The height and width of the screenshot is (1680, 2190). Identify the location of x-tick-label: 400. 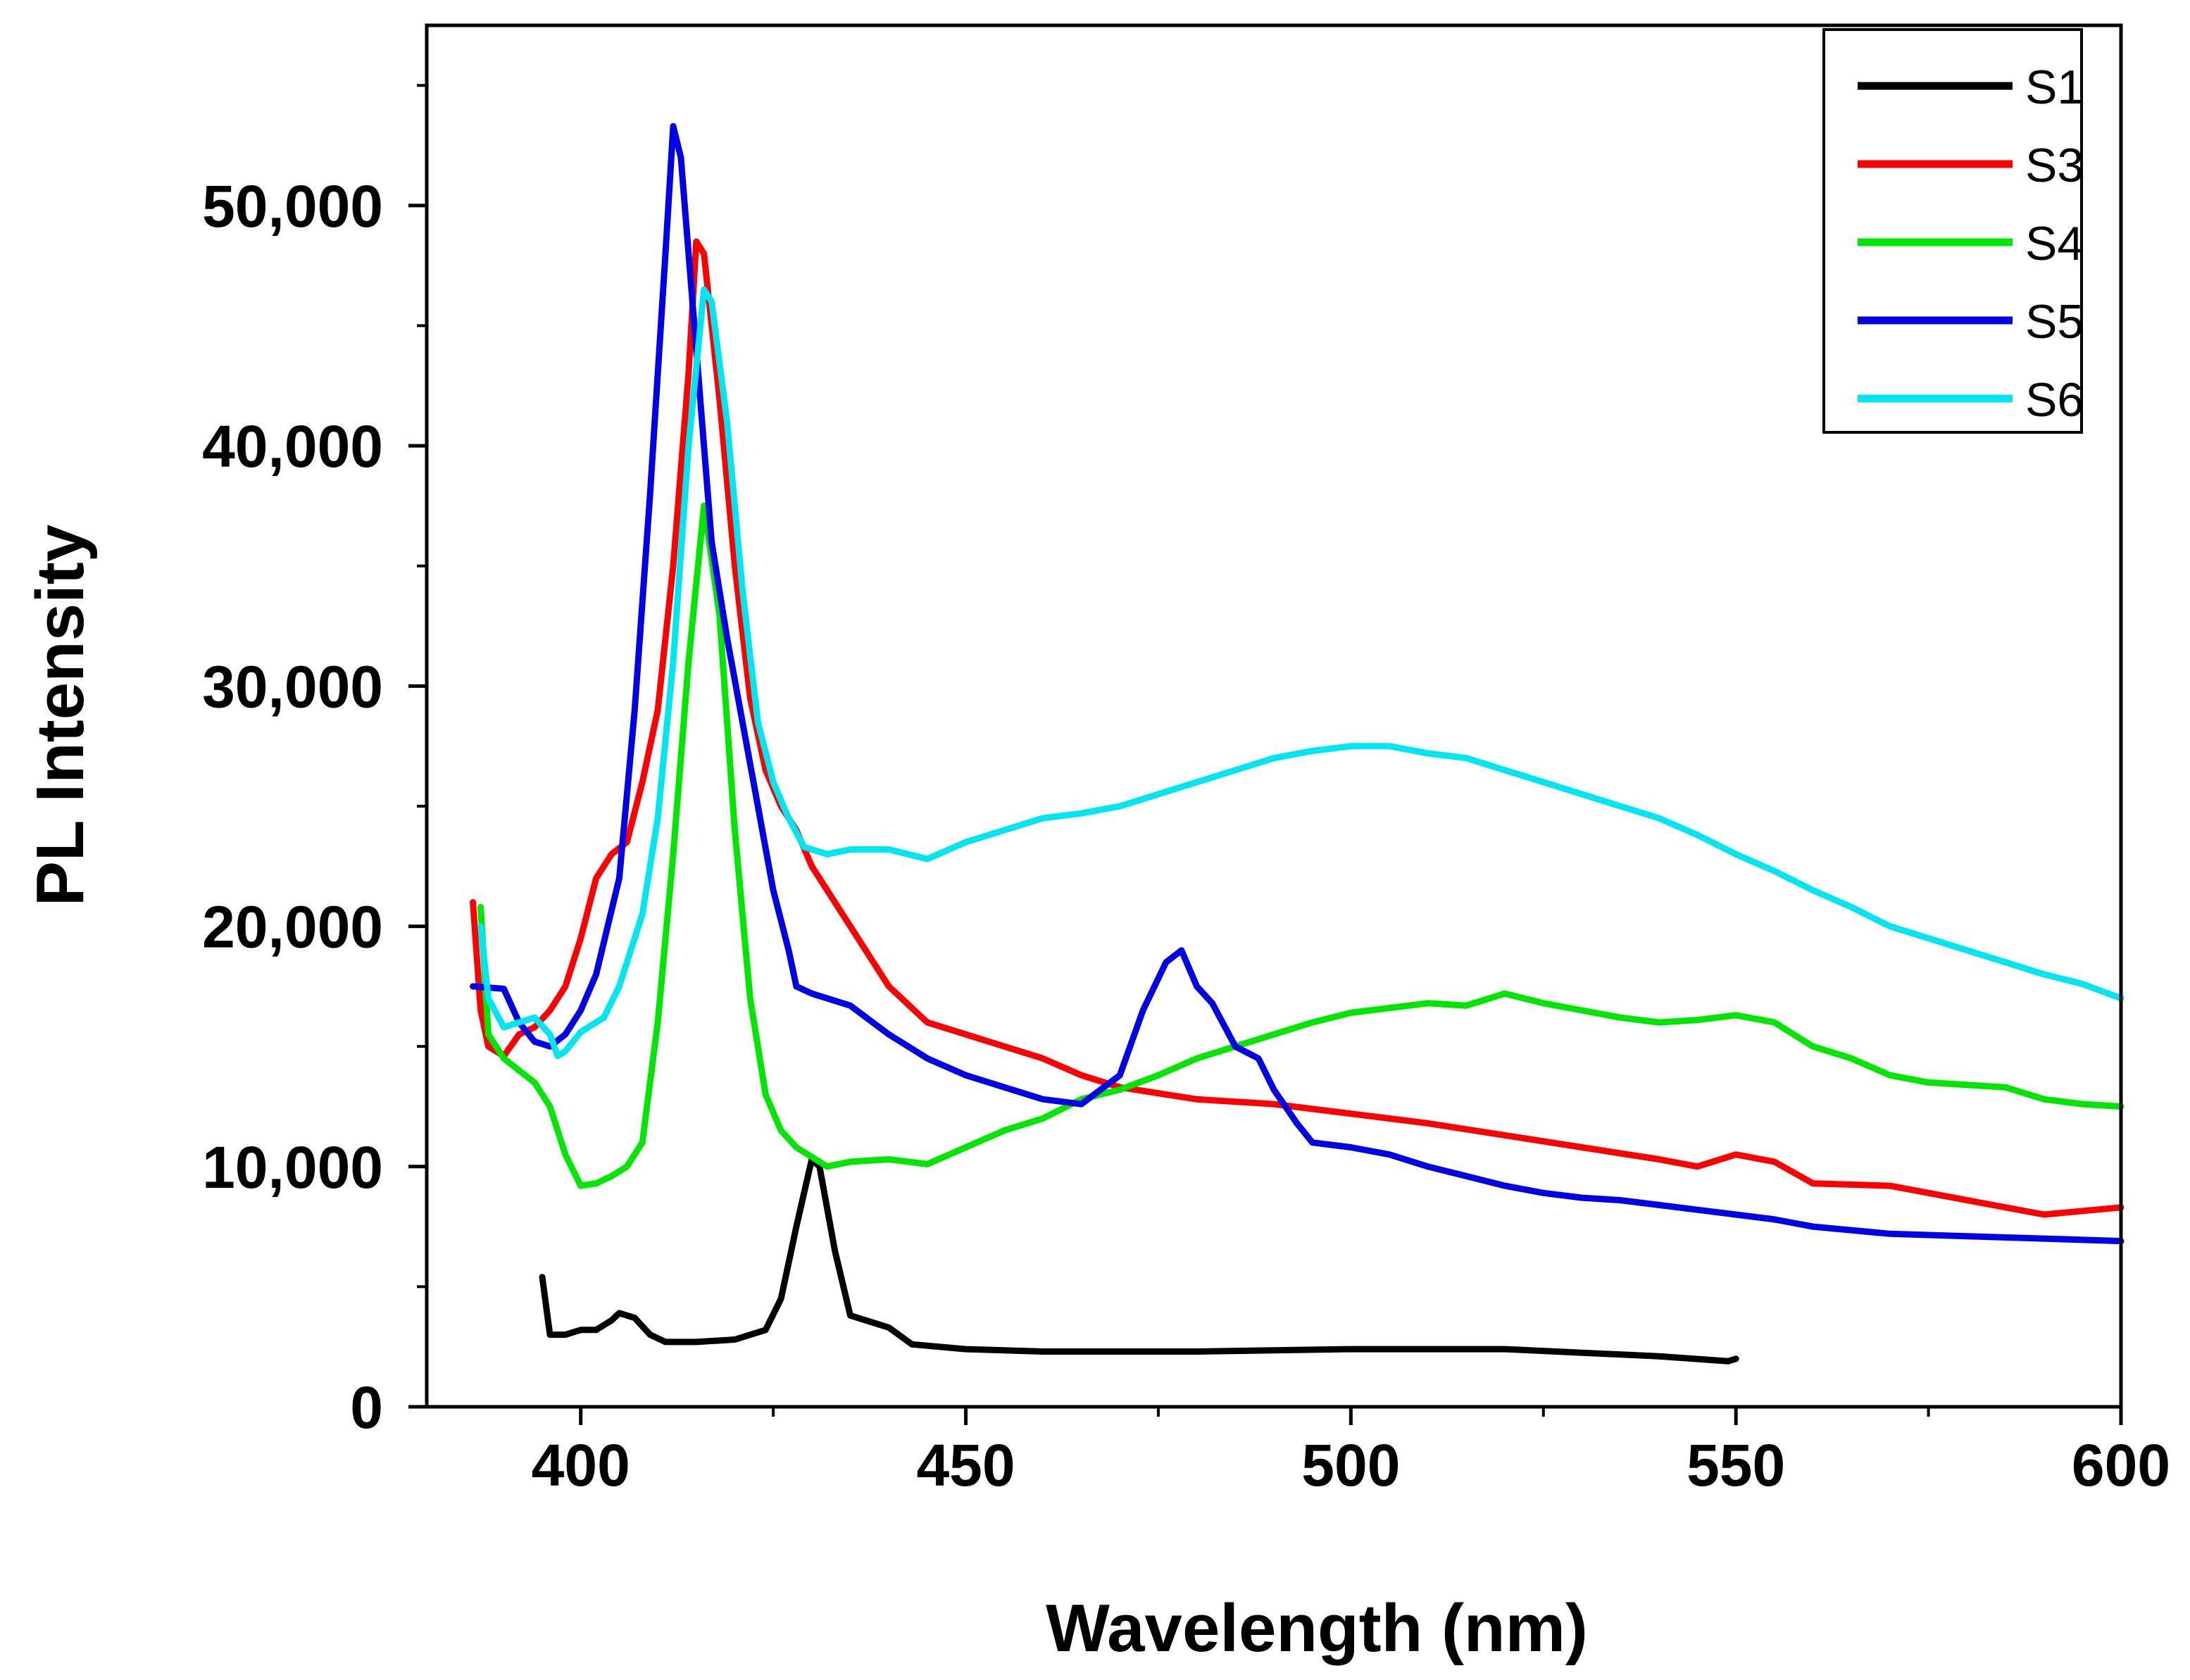
(581, 1465).